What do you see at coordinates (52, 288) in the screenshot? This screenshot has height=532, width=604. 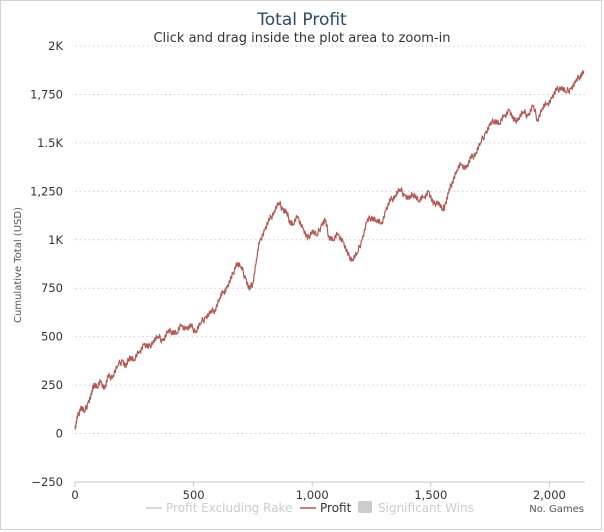 I see `y-tick-label: 750` at bounding box center [52, 288].